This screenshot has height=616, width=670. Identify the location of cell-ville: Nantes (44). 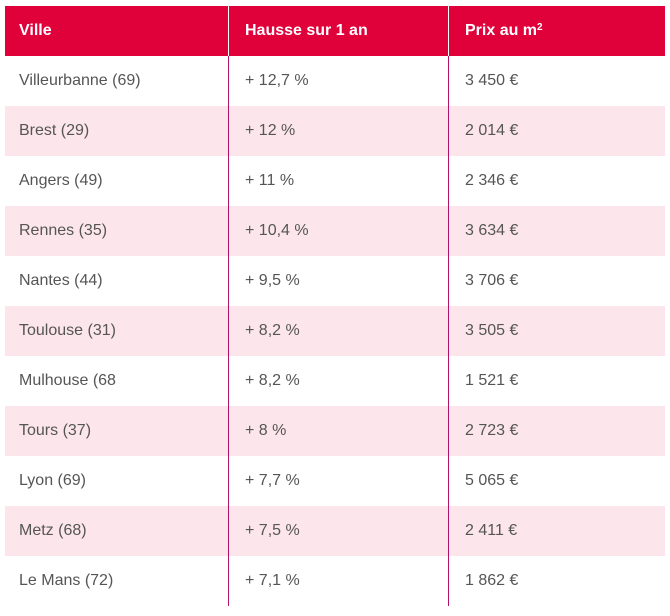
(61, 280).